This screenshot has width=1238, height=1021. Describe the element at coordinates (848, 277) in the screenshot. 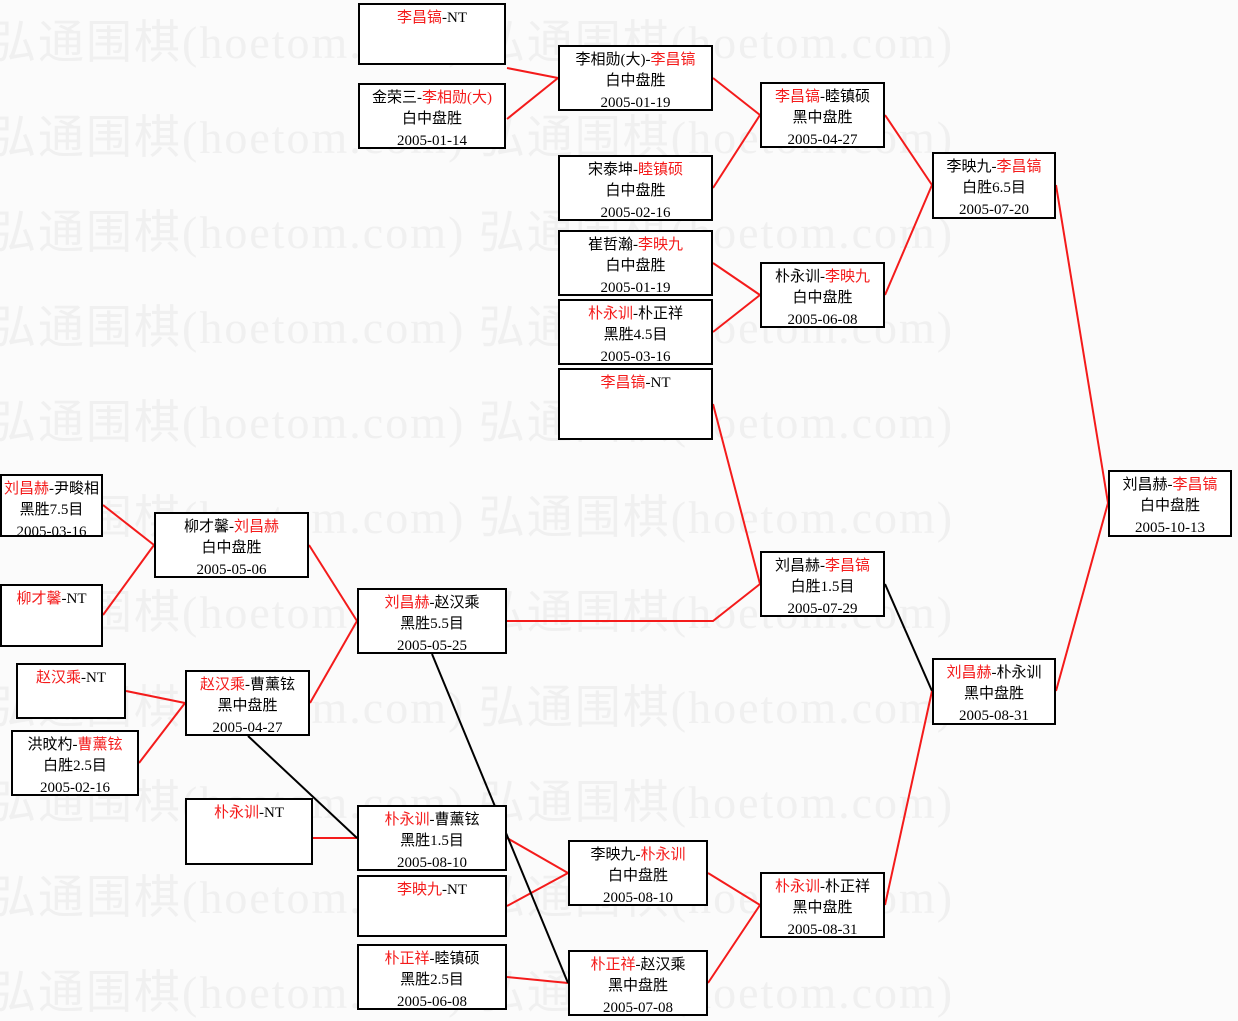

I see `player-two: 李映九` at that location.